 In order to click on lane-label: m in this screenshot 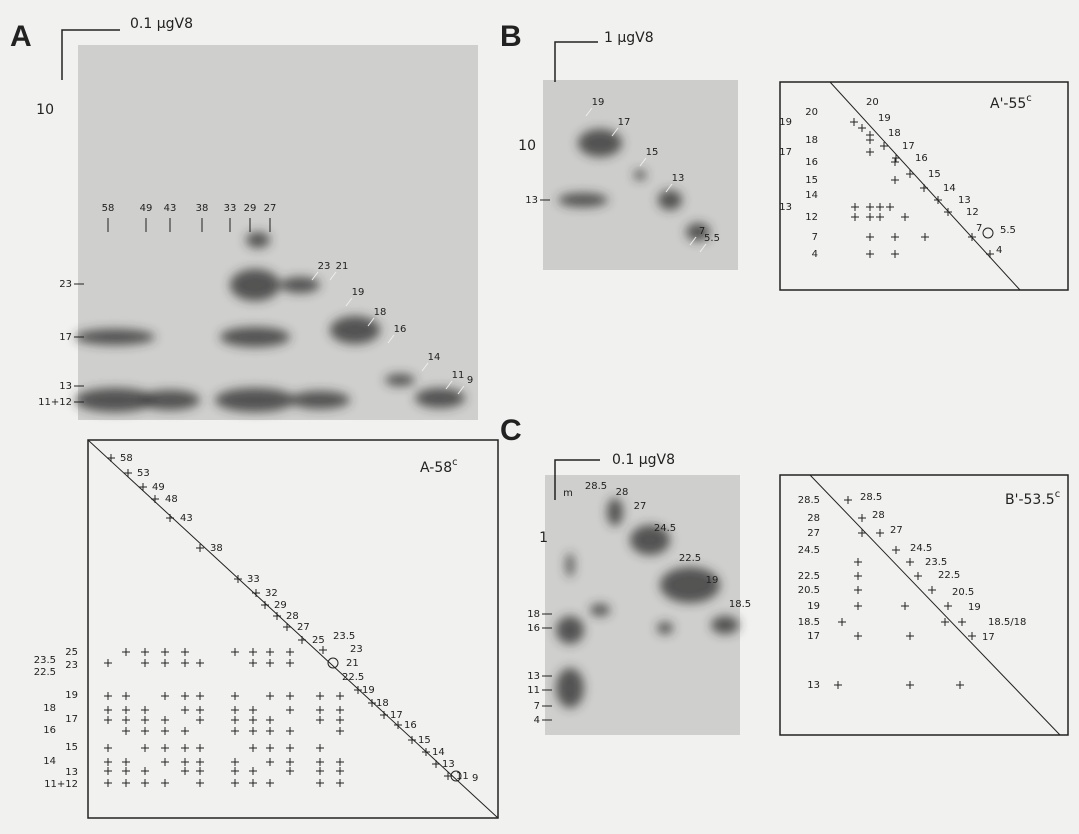, I will do `click(568, 493)`.